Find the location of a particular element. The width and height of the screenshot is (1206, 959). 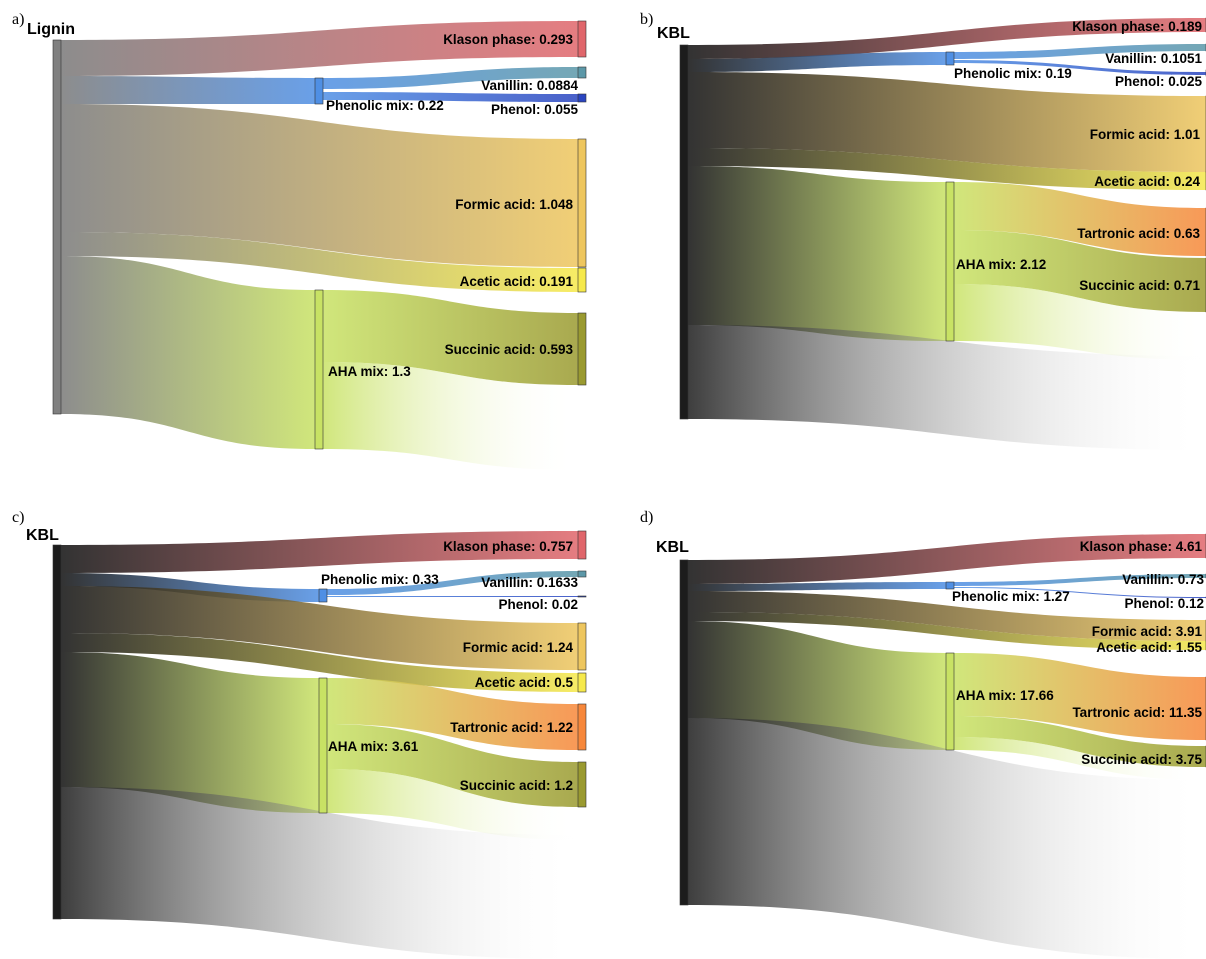

node-label-tartronic: Tartronic acid: 0.63 is located at coordinates (1138, 233).